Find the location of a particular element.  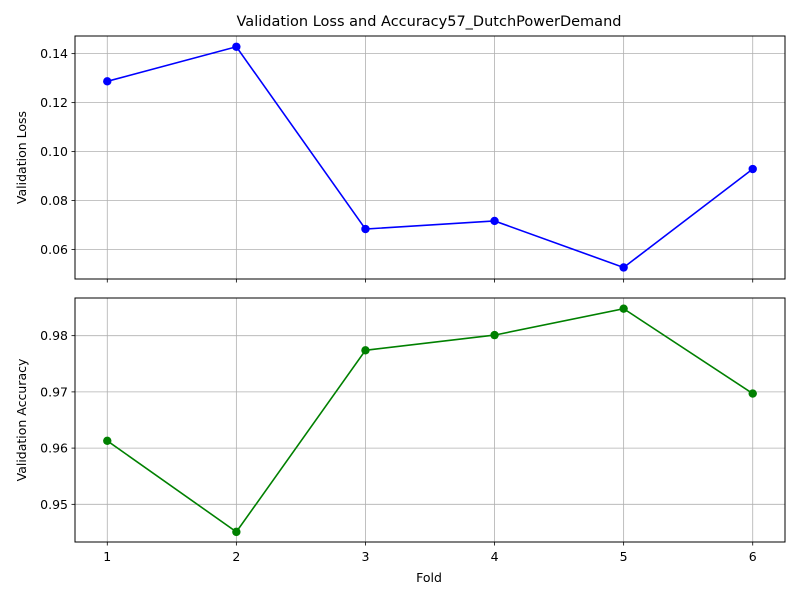

loss-y-tick-label: 0.14 is located at coordinates (54, 53).